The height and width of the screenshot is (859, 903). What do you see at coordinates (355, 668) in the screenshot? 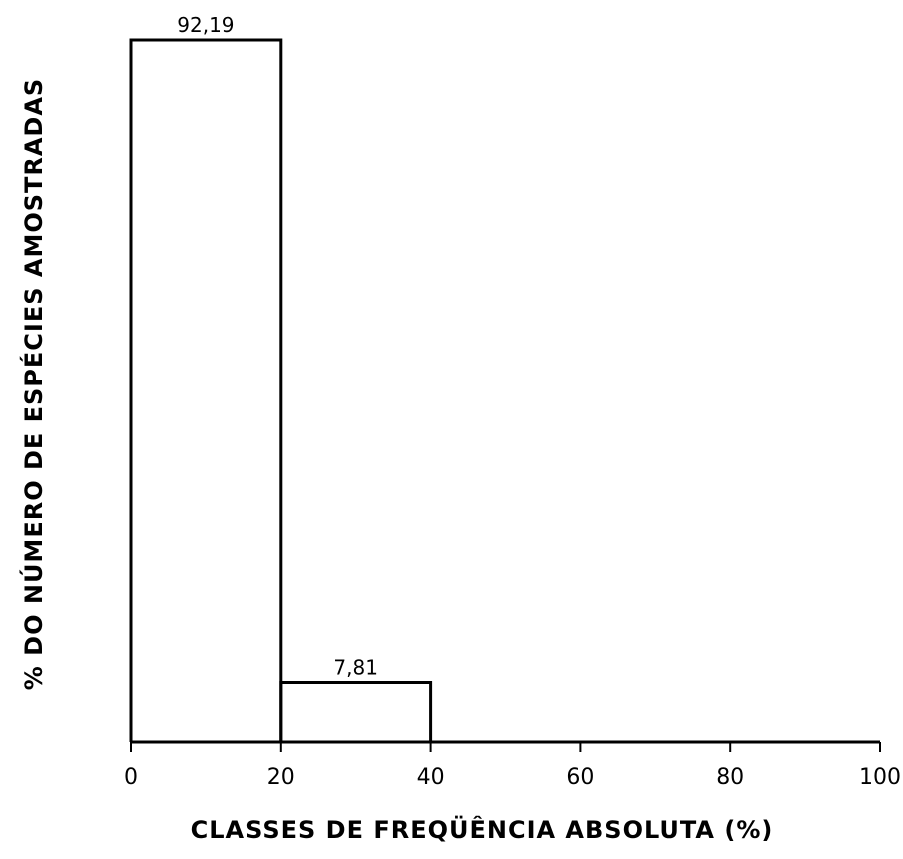
I see `data-label-20-40: 7,81` at bounding box center [355, 668].